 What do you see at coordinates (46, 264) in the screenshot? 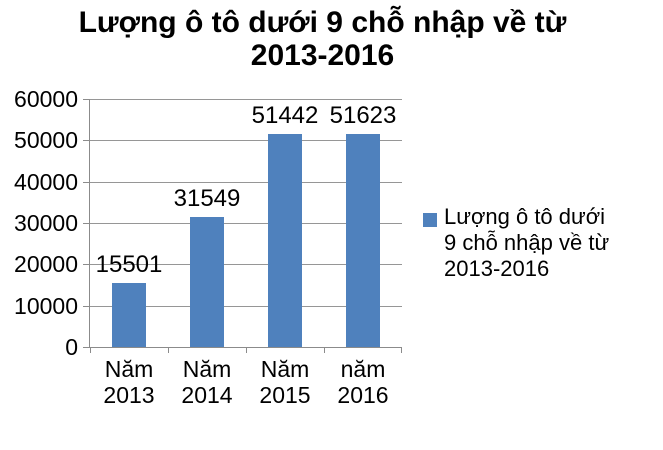
I see `y-tick-label: 20000` at bounding box center [46, 264].